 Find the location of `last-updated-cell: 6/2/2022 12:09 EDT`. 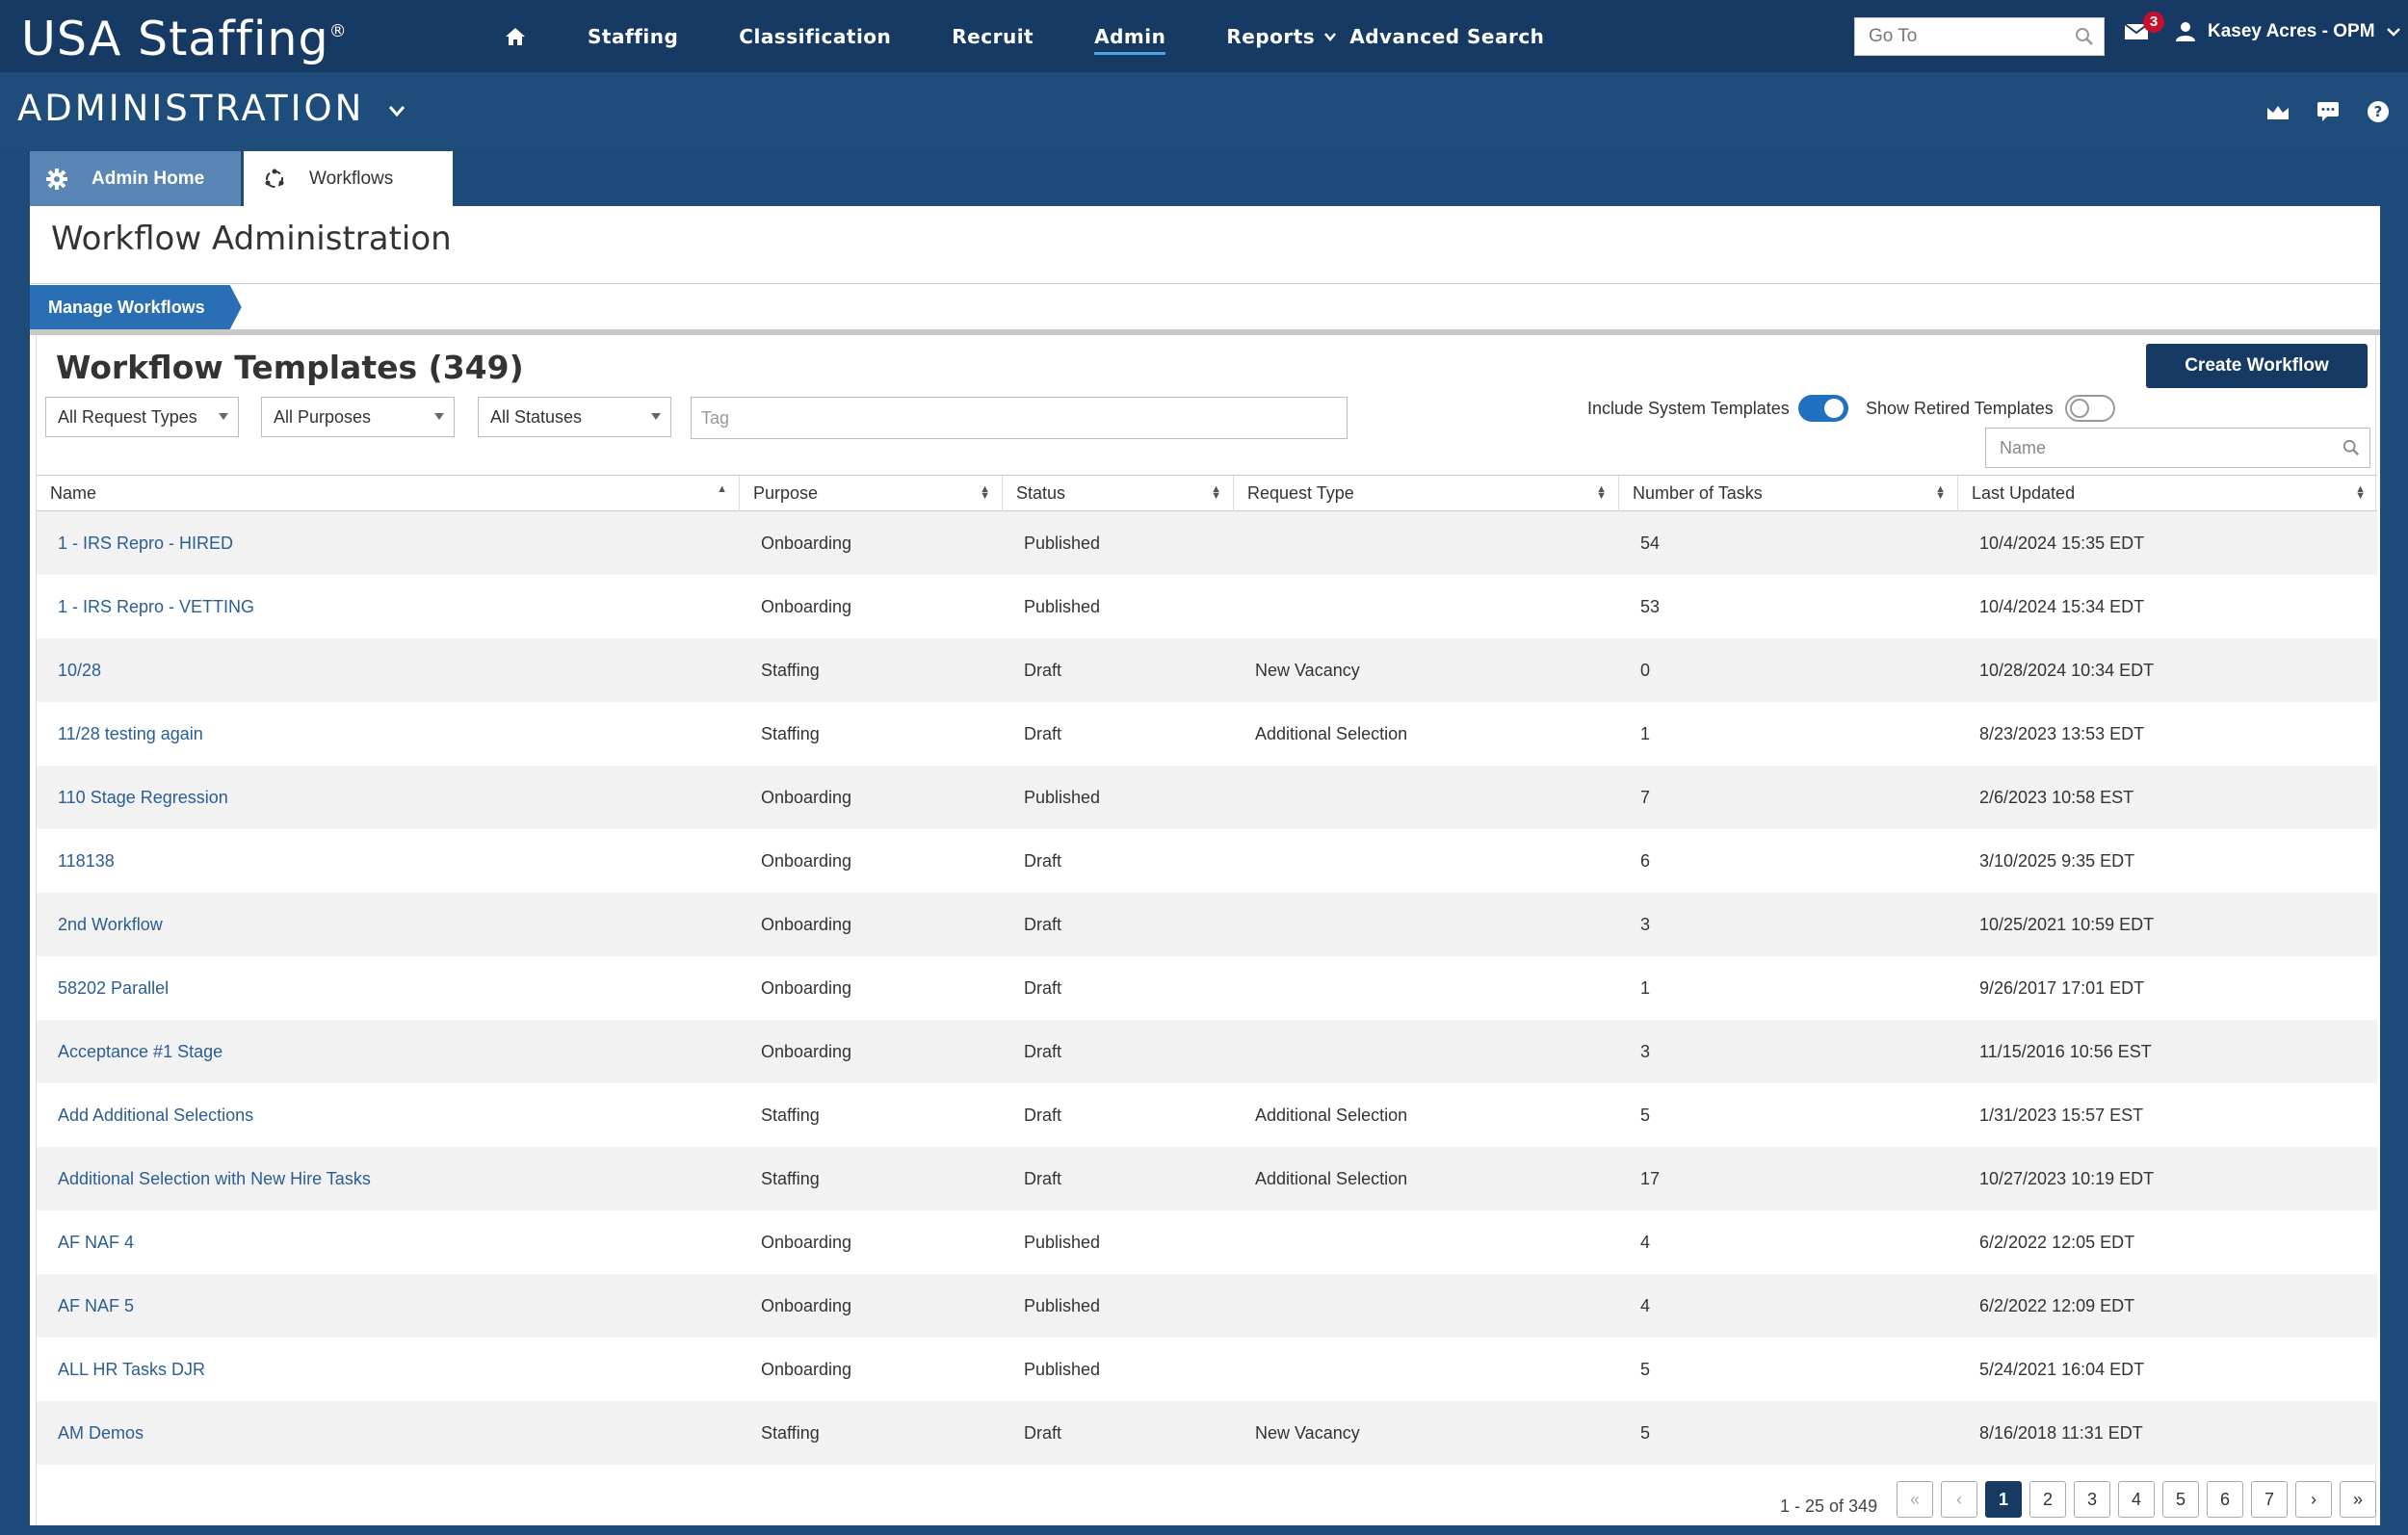

last-updated-cell: 6/2/2022 12:09 EDT is located at coordinates (2057, 1305).